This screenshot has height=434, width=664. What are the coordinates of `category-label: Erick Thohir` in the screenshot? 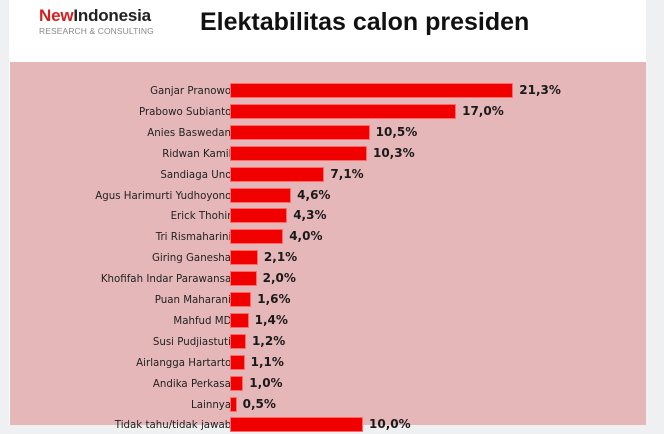 It's located at (200, 216).